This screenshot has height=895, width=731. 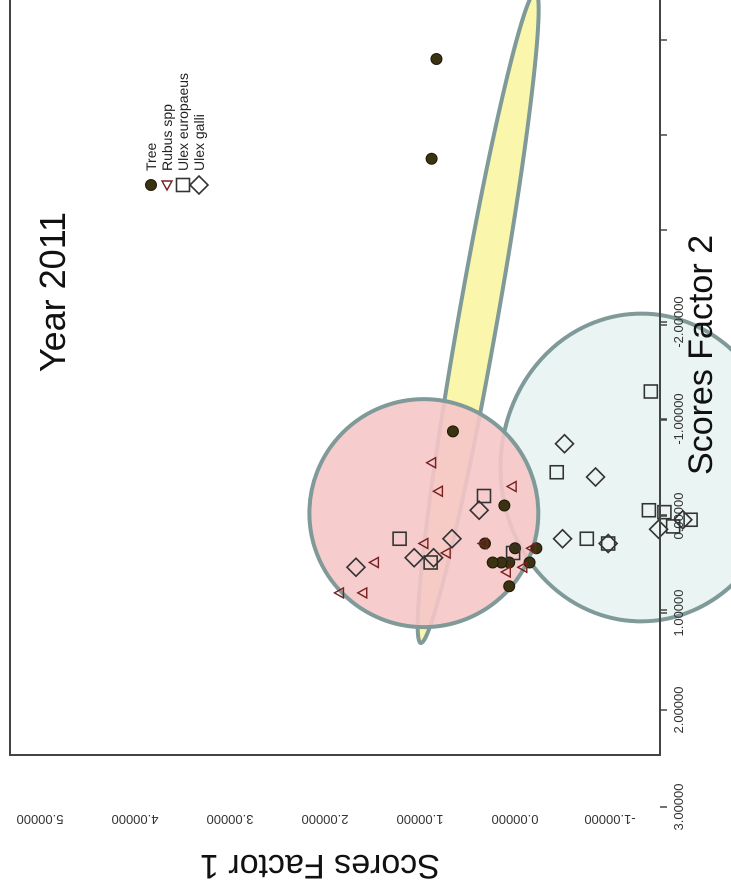 I want to click on factor1-tick-label: 1.00000, so click(x=420, y=819).